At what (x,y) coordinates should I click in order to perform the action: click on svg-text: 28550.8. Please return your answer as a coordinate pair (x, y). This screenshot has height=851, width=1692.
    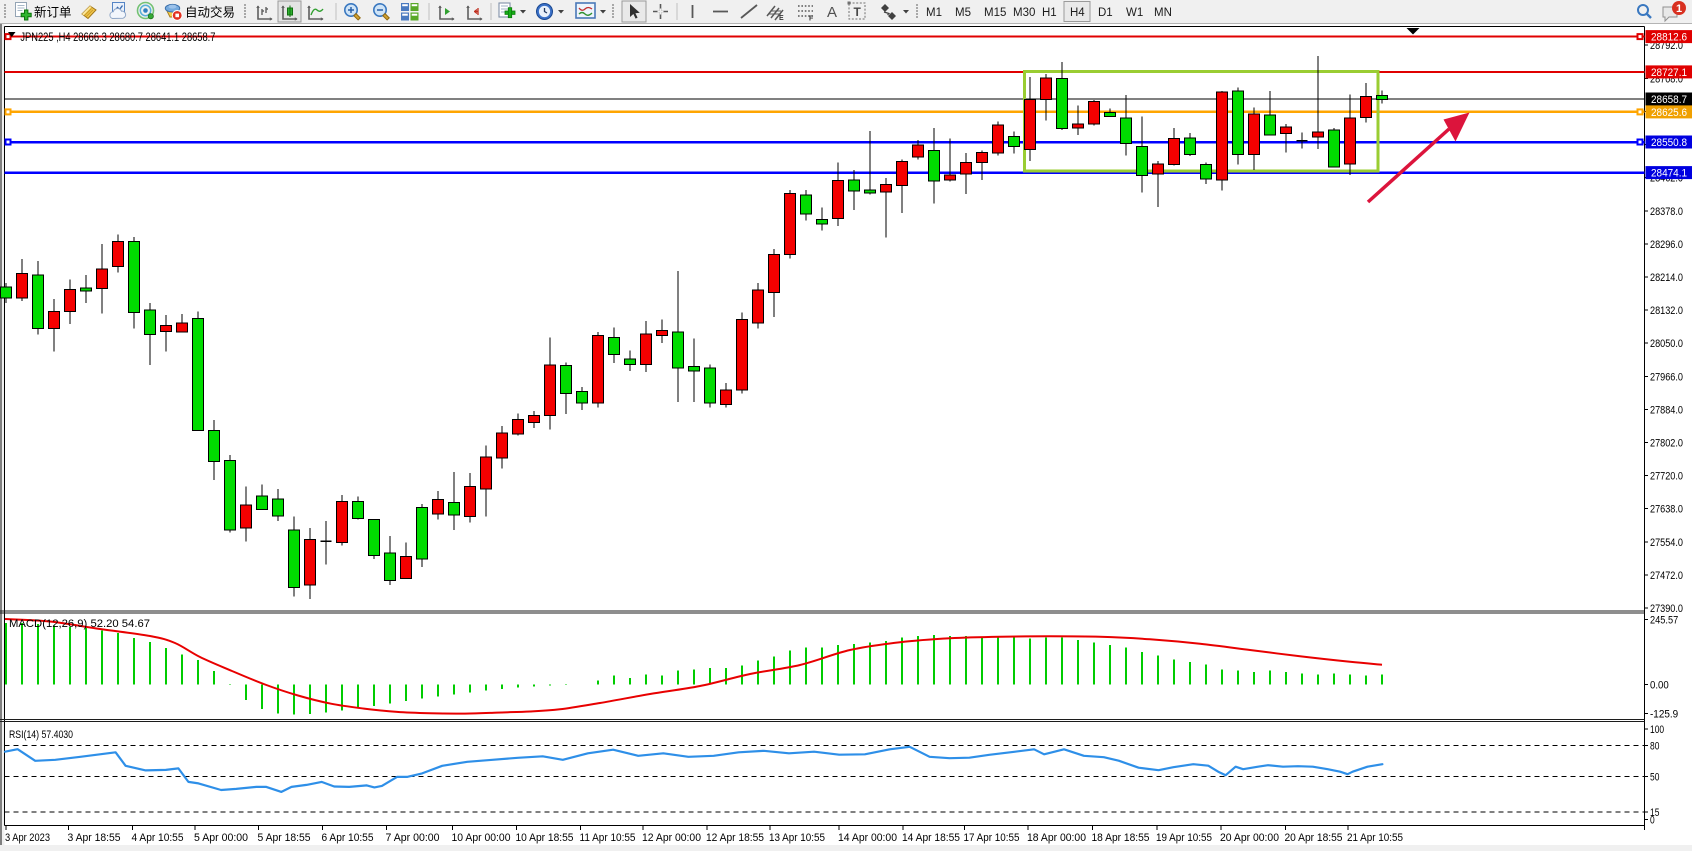
    Looking at the image, I should click on (1669, 143).